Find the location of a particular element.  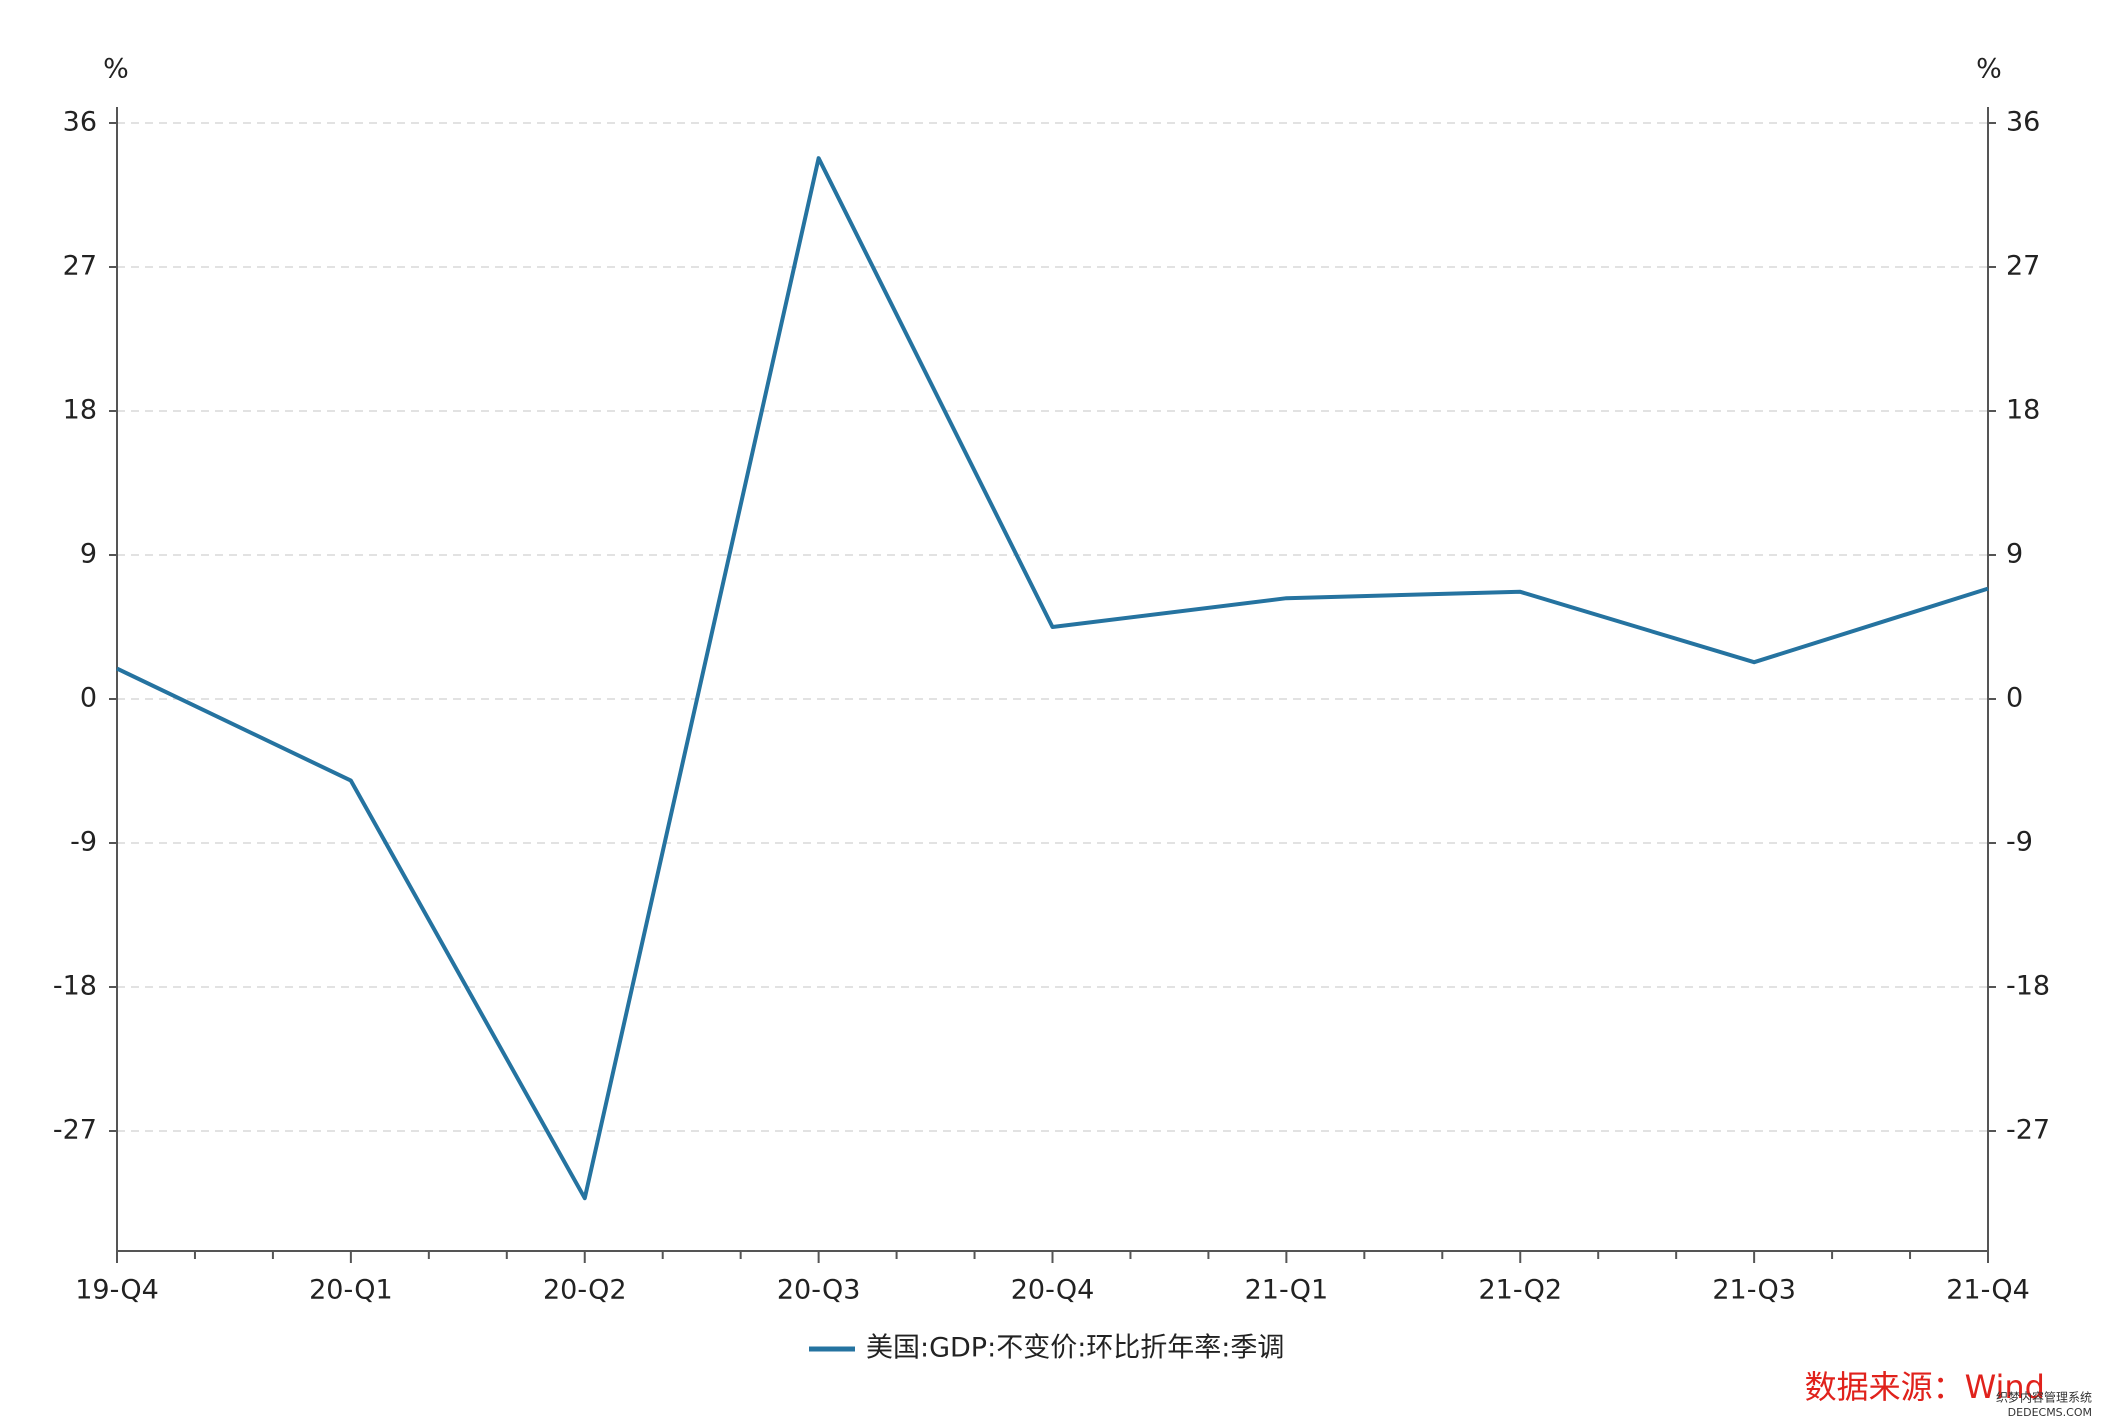

x-tick-label: 20-Q3 is located at coordinates (819, 1290).